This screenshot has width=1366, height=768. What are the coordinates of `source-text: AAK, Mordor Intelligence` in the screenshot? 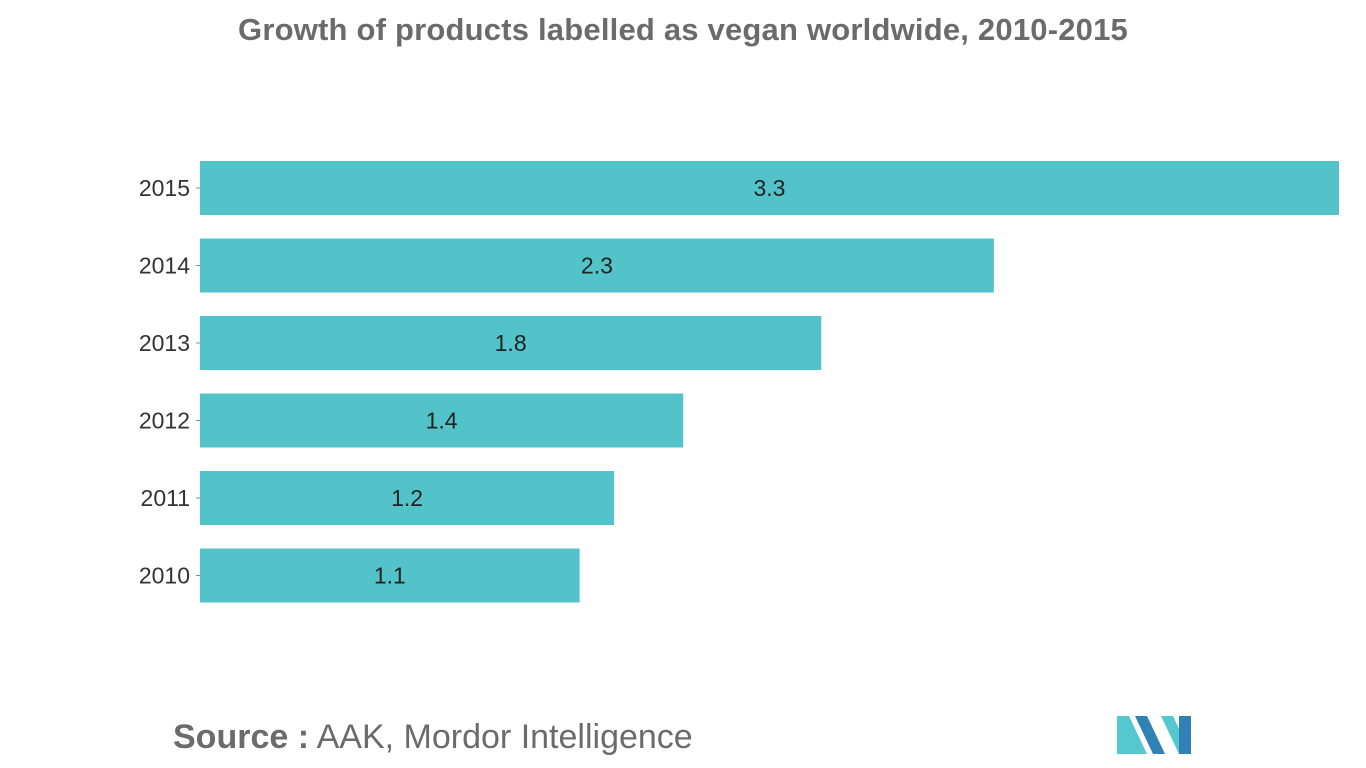 It's located at (504, 737).